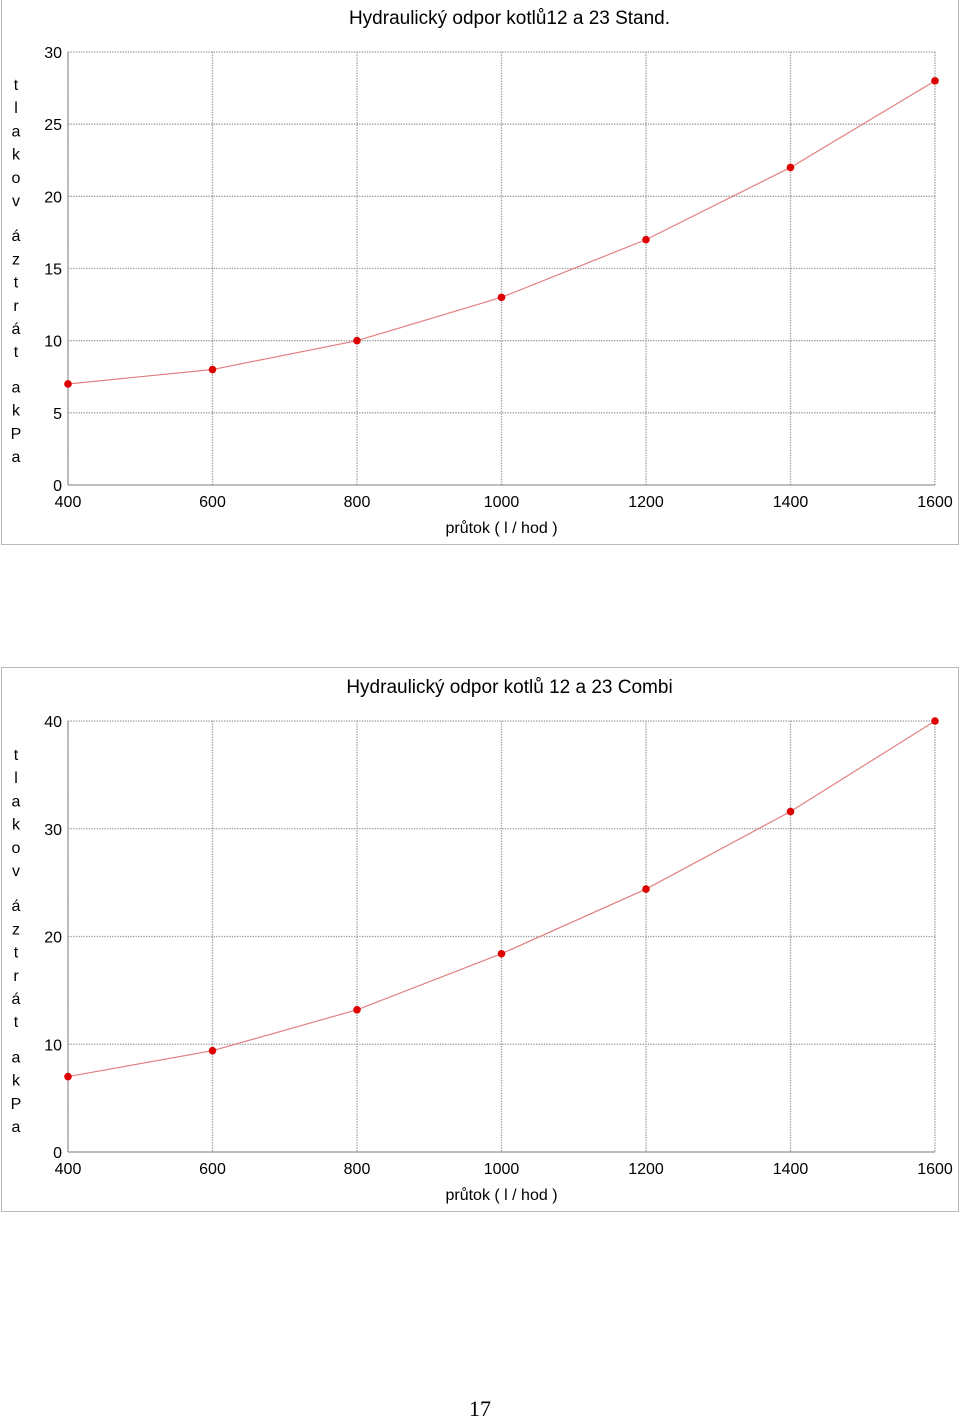  What do you see at coordinates (53, 270) in the screenshot?
I see `y-tick-label: 15` at bounding box center [53, 270].